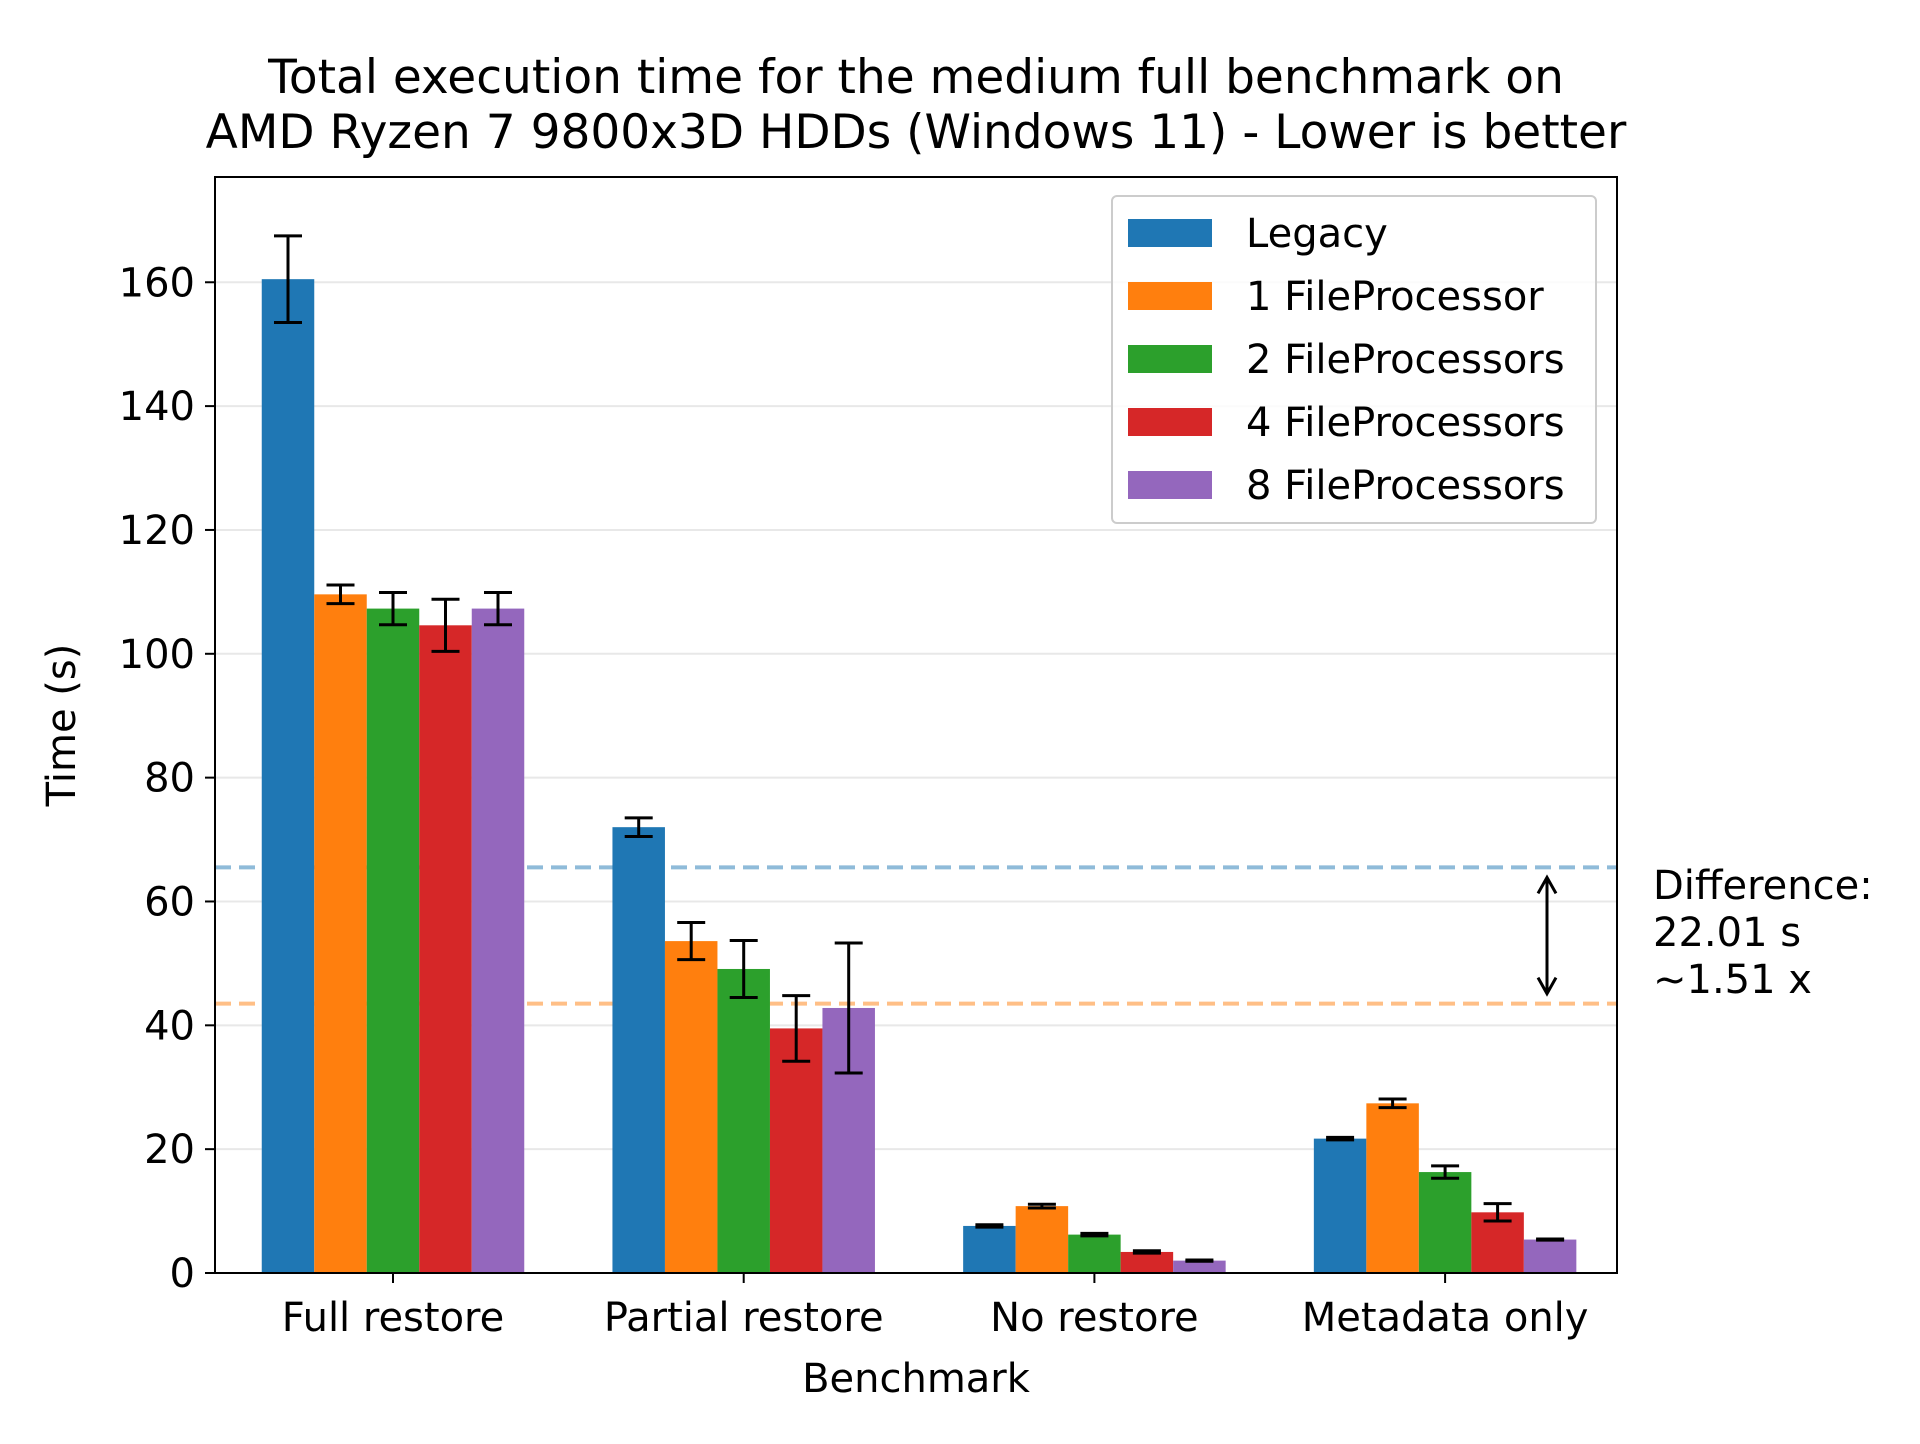 This screenshot has width=1920, height=1444. I want to click on difference-annotation: Difference: 22.01 s ~1.51 x, so click(1704, 933).